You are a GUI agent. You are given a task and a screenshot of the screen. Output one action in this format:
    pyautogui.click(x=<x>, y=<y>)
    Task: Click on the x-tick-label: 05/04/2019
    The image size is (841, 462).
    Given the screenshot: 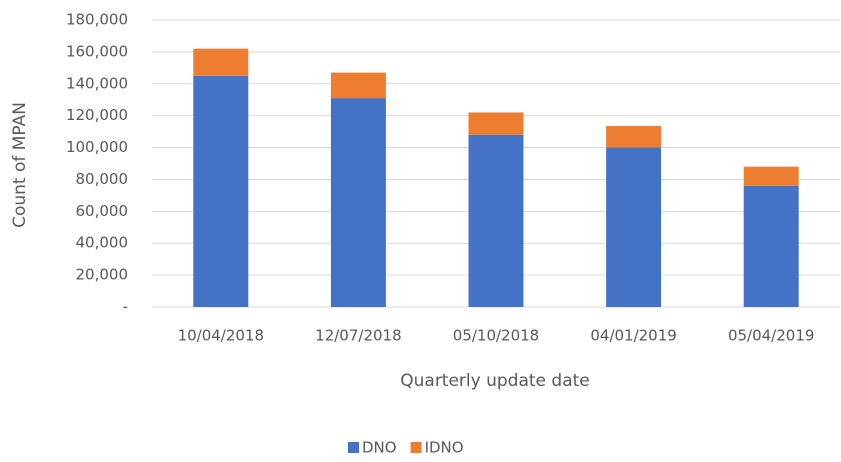 What is the action you would take?
    pyautogui.click(x=771, y=336)
    